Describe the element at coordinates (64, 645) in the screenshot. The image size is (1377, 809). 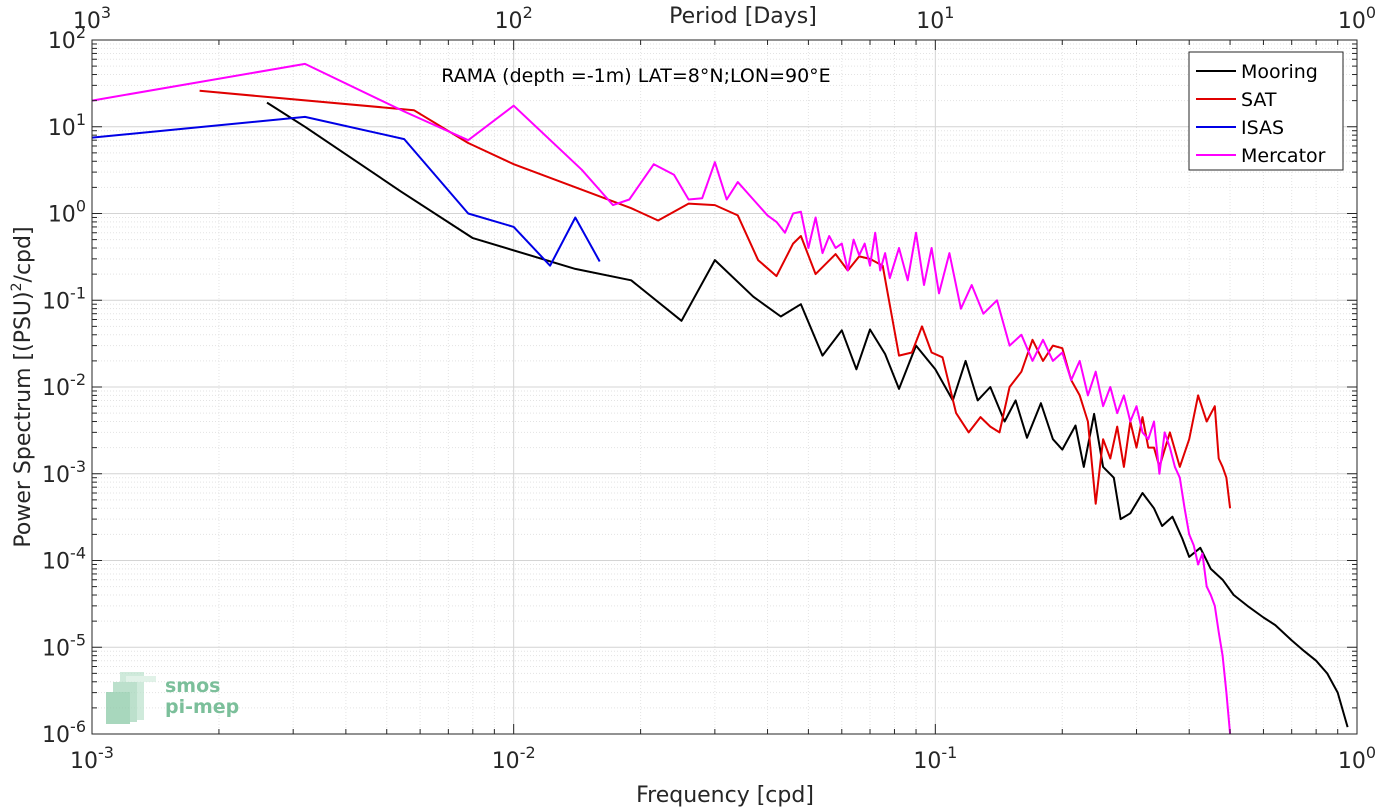
I see `y-tick-label: 10⁻⁵` at that location.